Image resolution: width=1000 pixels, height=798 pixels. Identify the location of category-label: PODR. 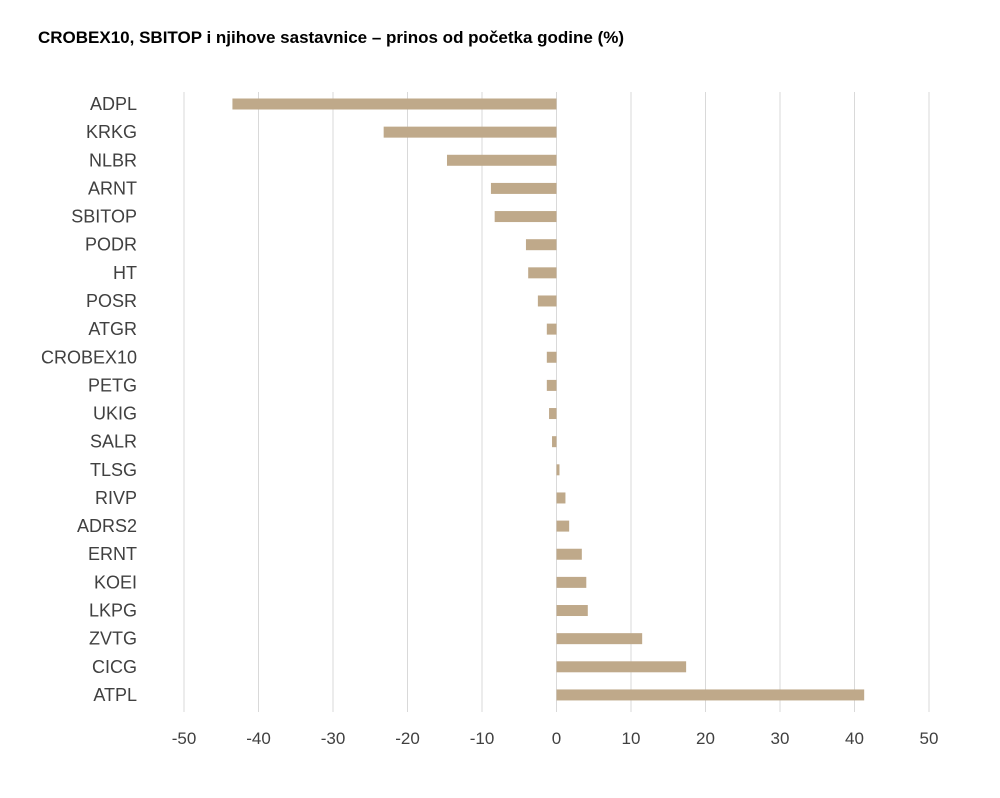
(111, 245).